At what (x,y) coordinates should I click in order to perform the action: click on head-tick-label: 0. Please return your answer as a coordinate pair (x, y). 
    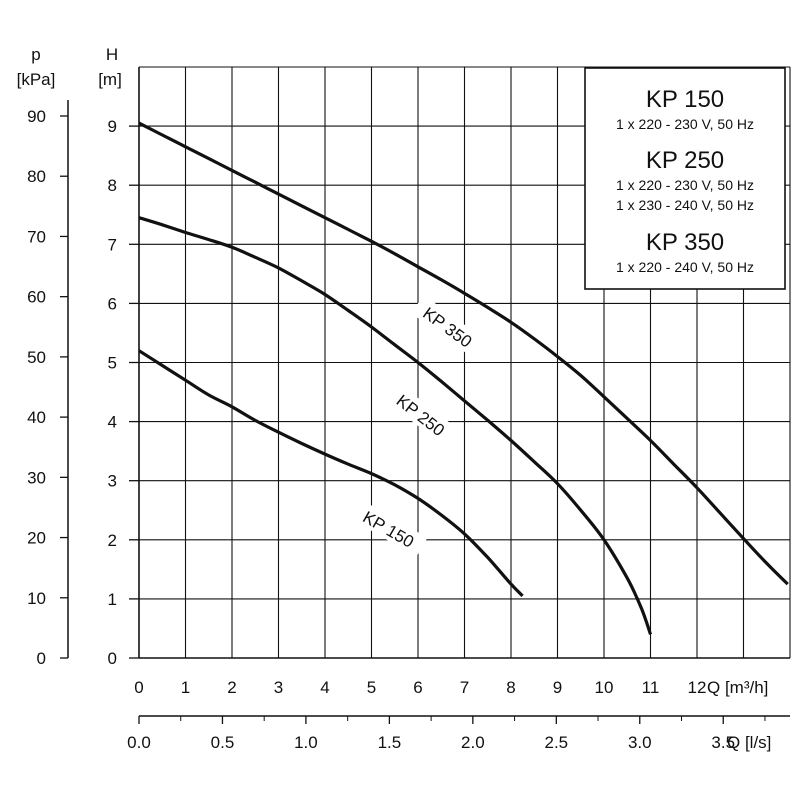
    Looking at the image, I should click on (112, 658).